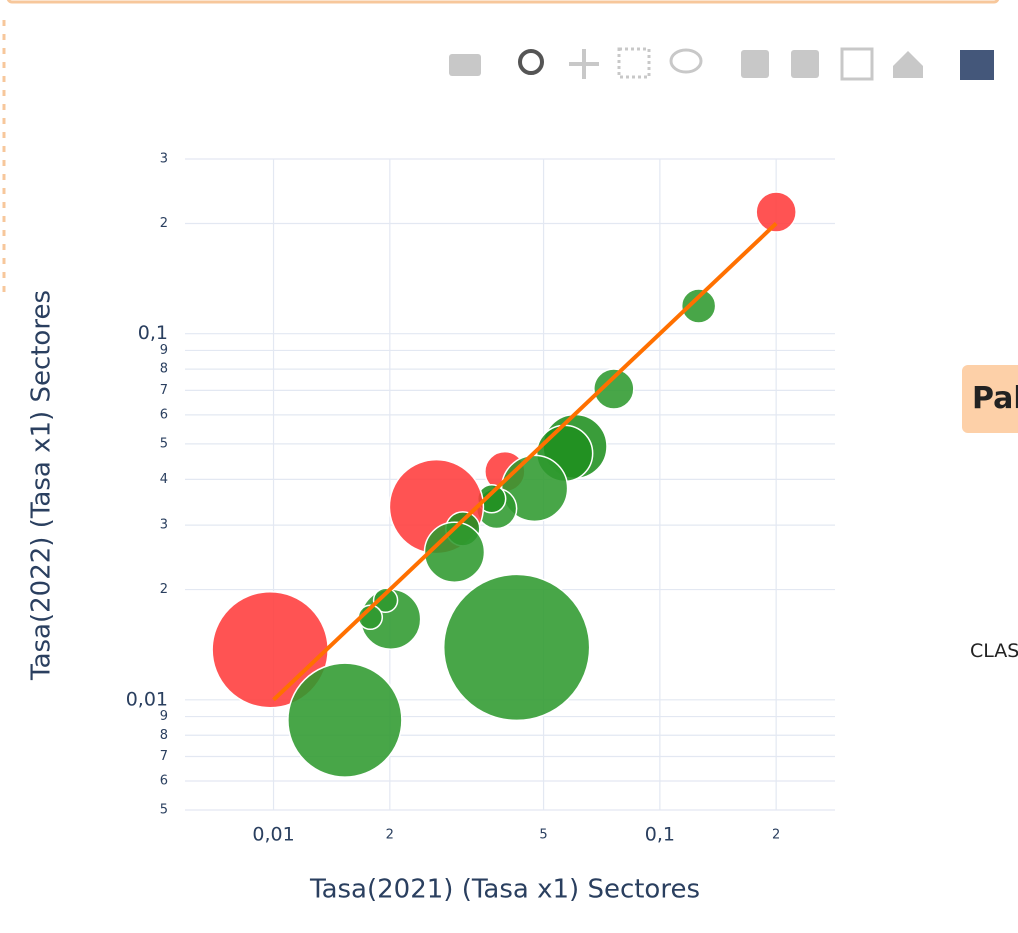 The width and height of the screenshot is (1018, 933). Describe the element at coordinates (465, 65) in the screenshot. I see `camera-icon` at that location.